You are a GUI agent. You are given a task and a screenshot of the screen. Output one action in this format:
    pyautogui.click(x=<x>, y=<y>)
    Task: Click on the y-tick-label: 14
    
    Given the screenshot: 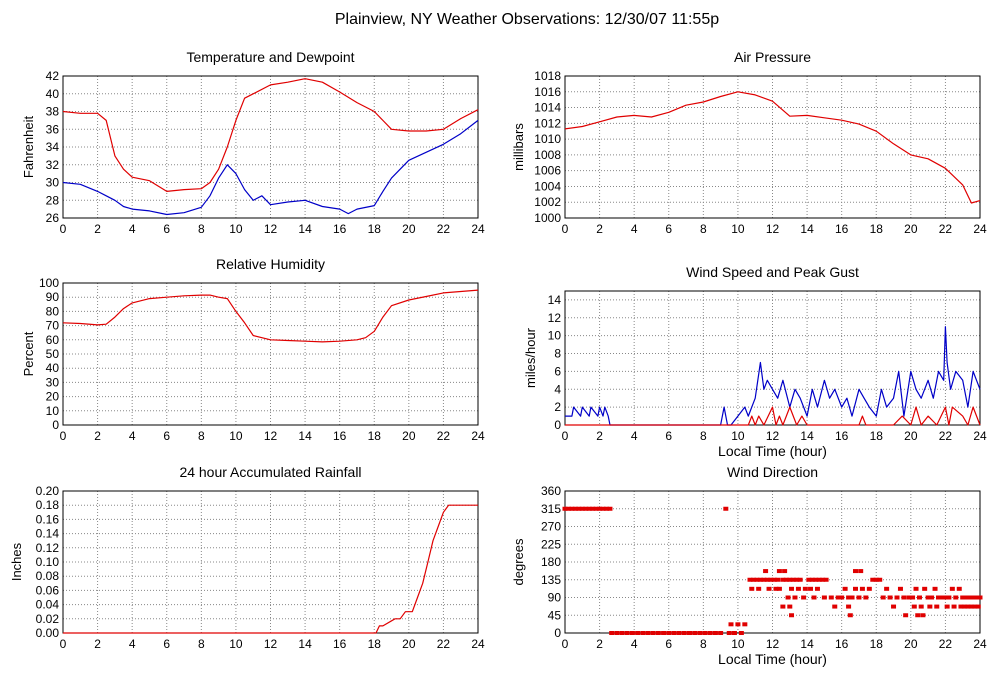 What is the action you would take?
    pyautogui.click(x=555, y=300)
    